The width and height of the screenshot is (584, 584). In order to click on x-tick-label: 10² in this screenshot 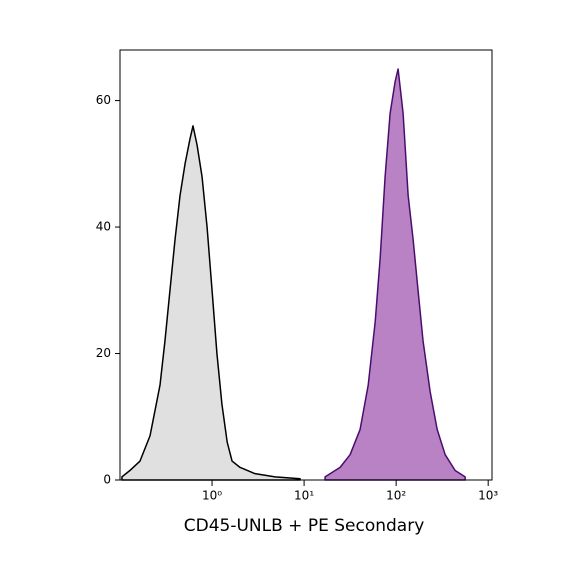, I will do `click(396, 496)`.